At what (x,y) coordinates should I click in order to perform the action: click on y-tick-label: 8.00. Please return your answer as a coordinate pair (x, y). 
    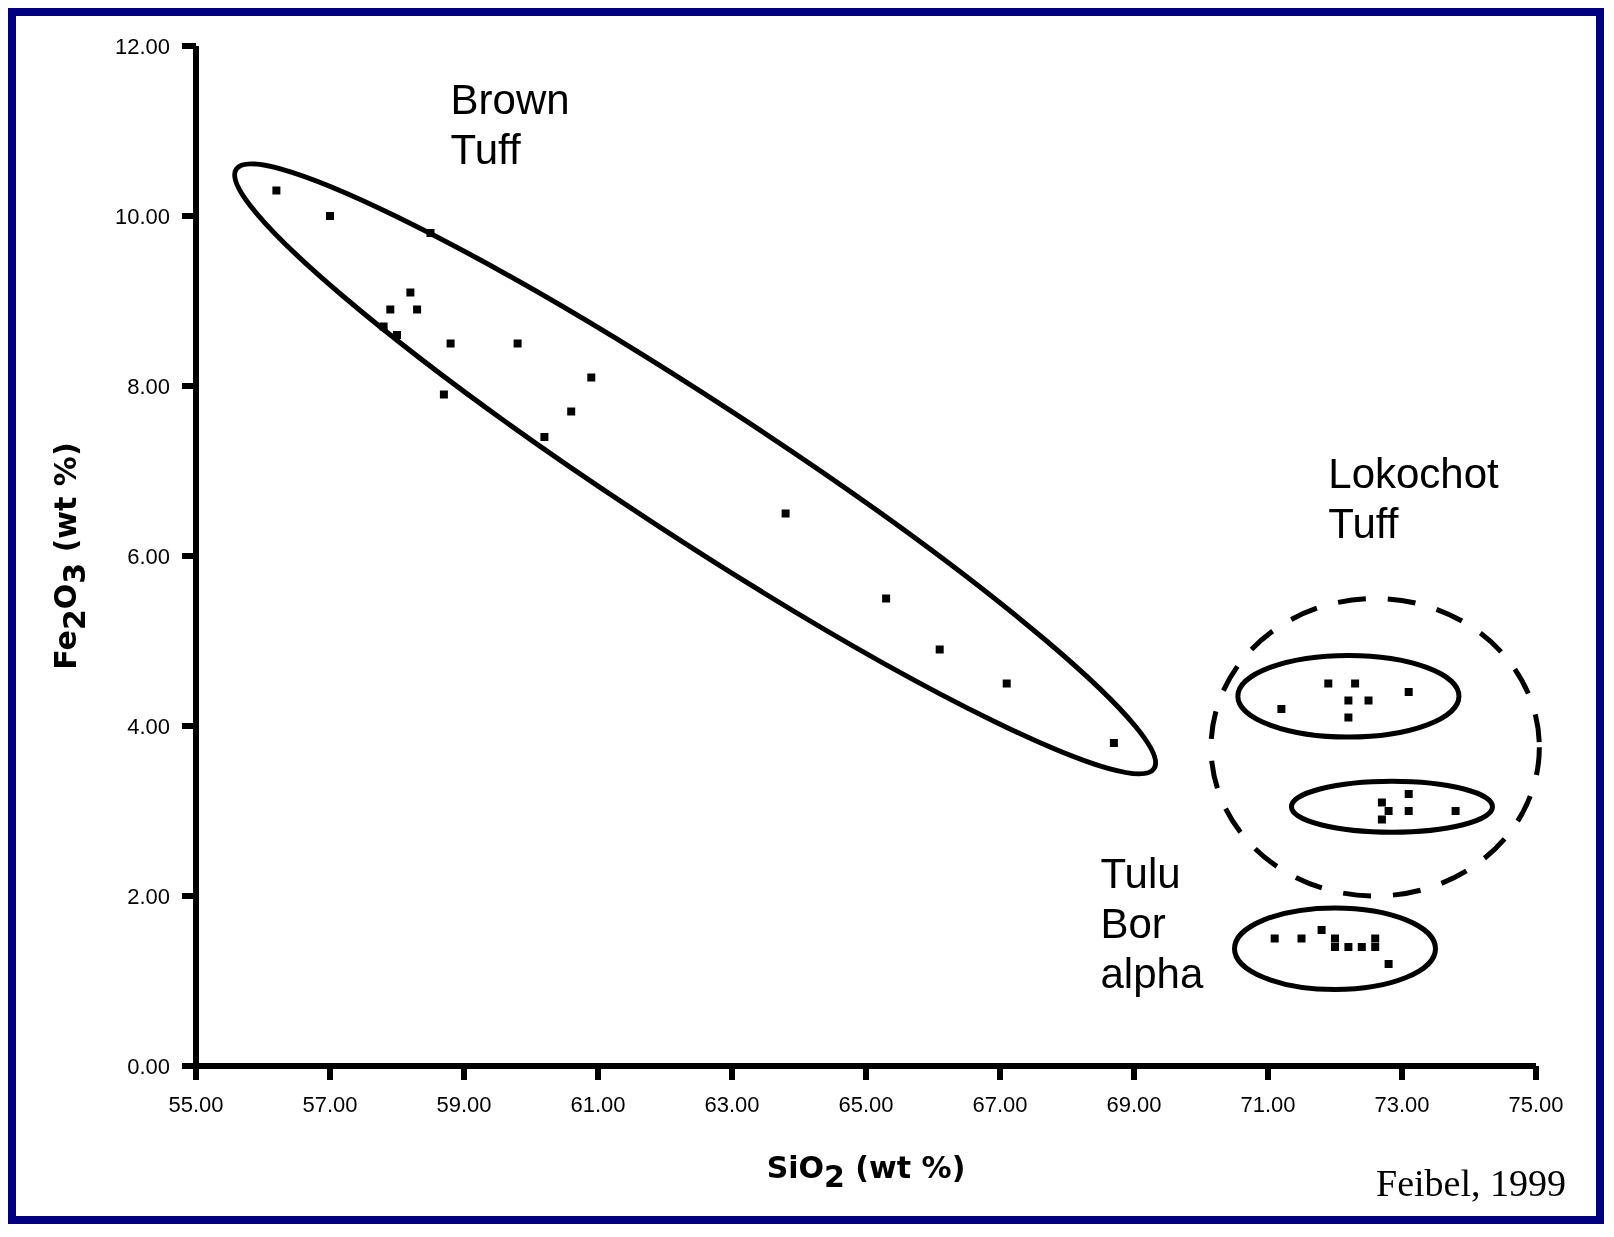
    Looking at the image, I should click on (148, 386).